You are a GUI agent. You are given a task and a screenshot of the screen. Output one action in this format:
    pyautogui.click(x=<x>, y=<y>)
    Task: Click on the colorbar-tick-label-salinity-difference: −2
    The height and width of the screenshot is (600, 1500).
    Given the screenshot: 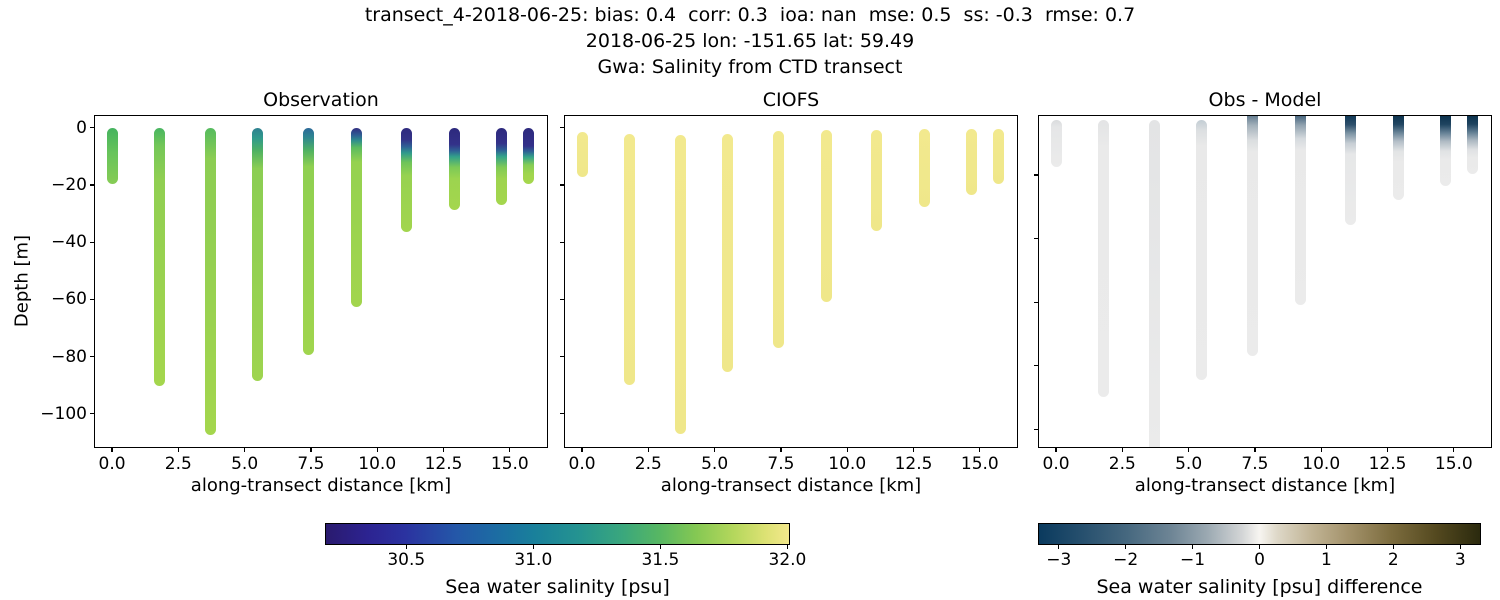 What is the action you would take?
    pyautogui.click(x=1126, y=560)
    